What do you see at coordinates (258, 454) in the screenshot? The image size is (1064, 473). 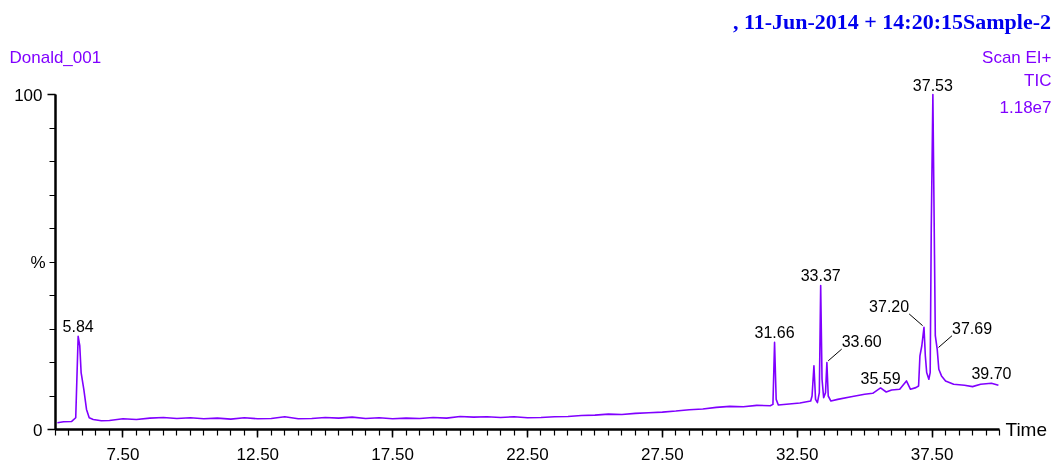 I see `x-tick-label: 12.50` at bounding box center [258, 454].